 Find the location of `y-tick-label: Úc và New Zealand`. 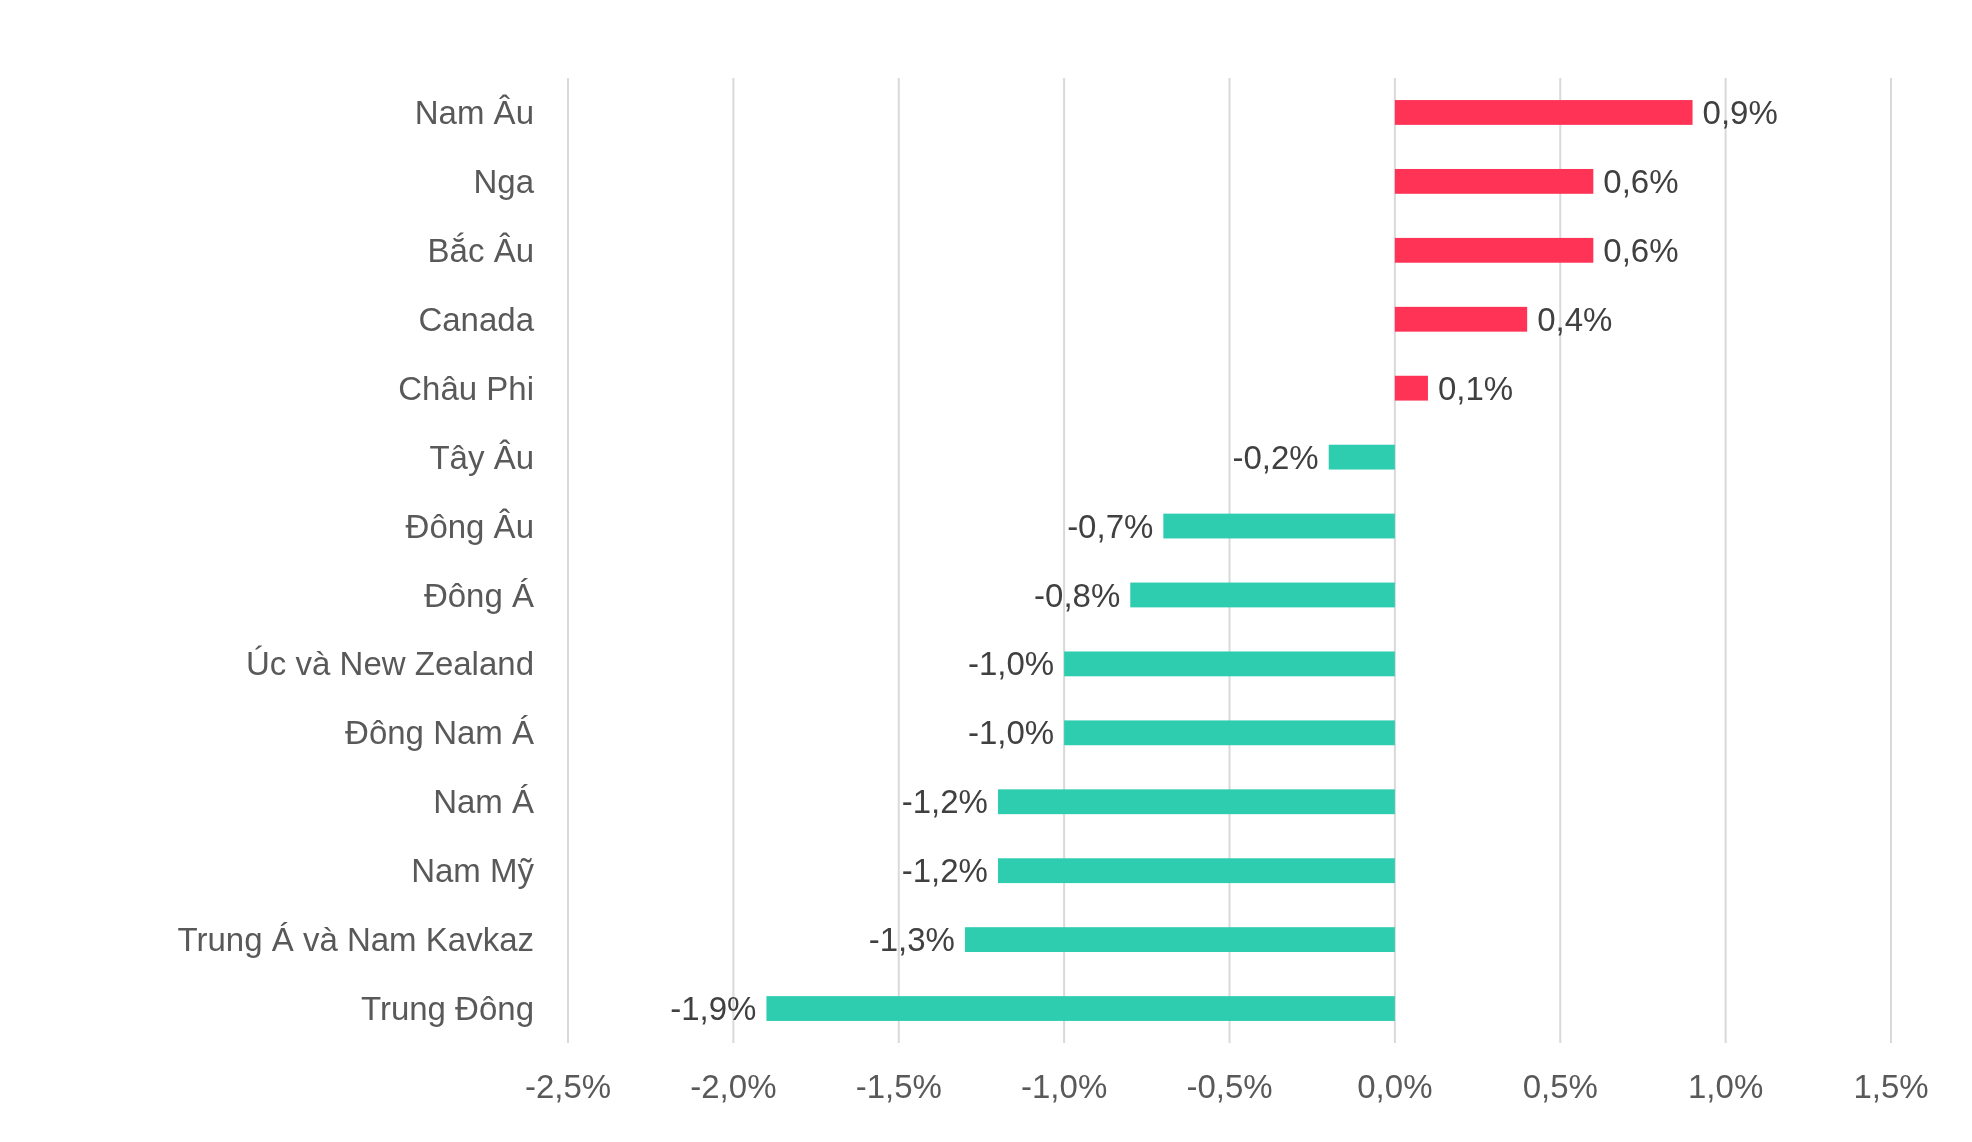

y-tick-label: Úc và New Zealand is located at coordinates (390, 664).